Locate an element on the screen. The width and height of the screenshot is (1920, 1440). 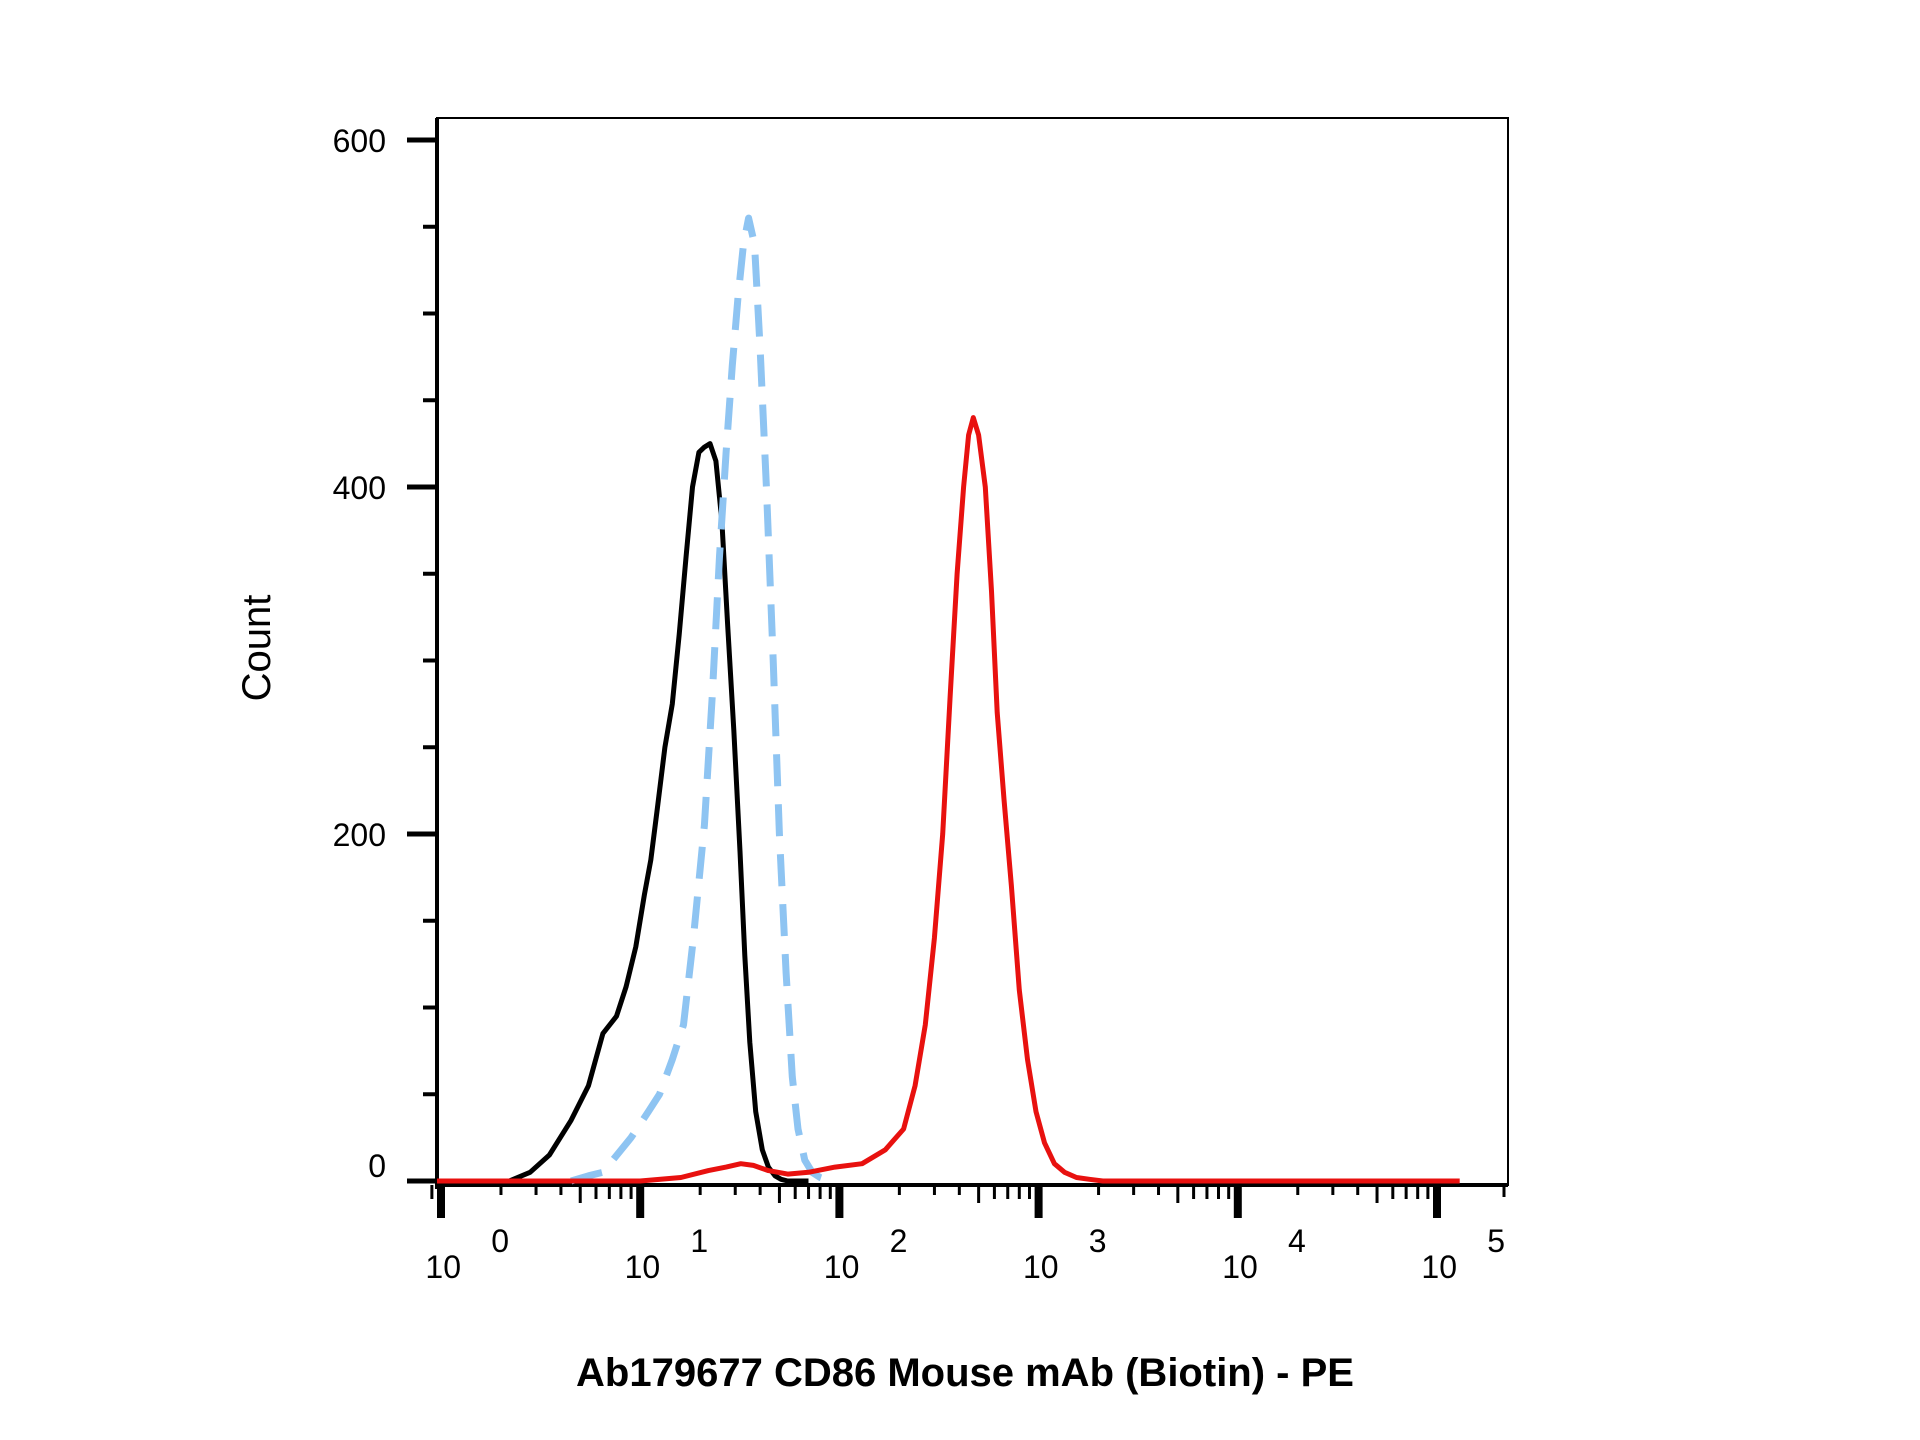
y-axis-ticks: 0 200 400 600 is located at coordinates (385, 653).